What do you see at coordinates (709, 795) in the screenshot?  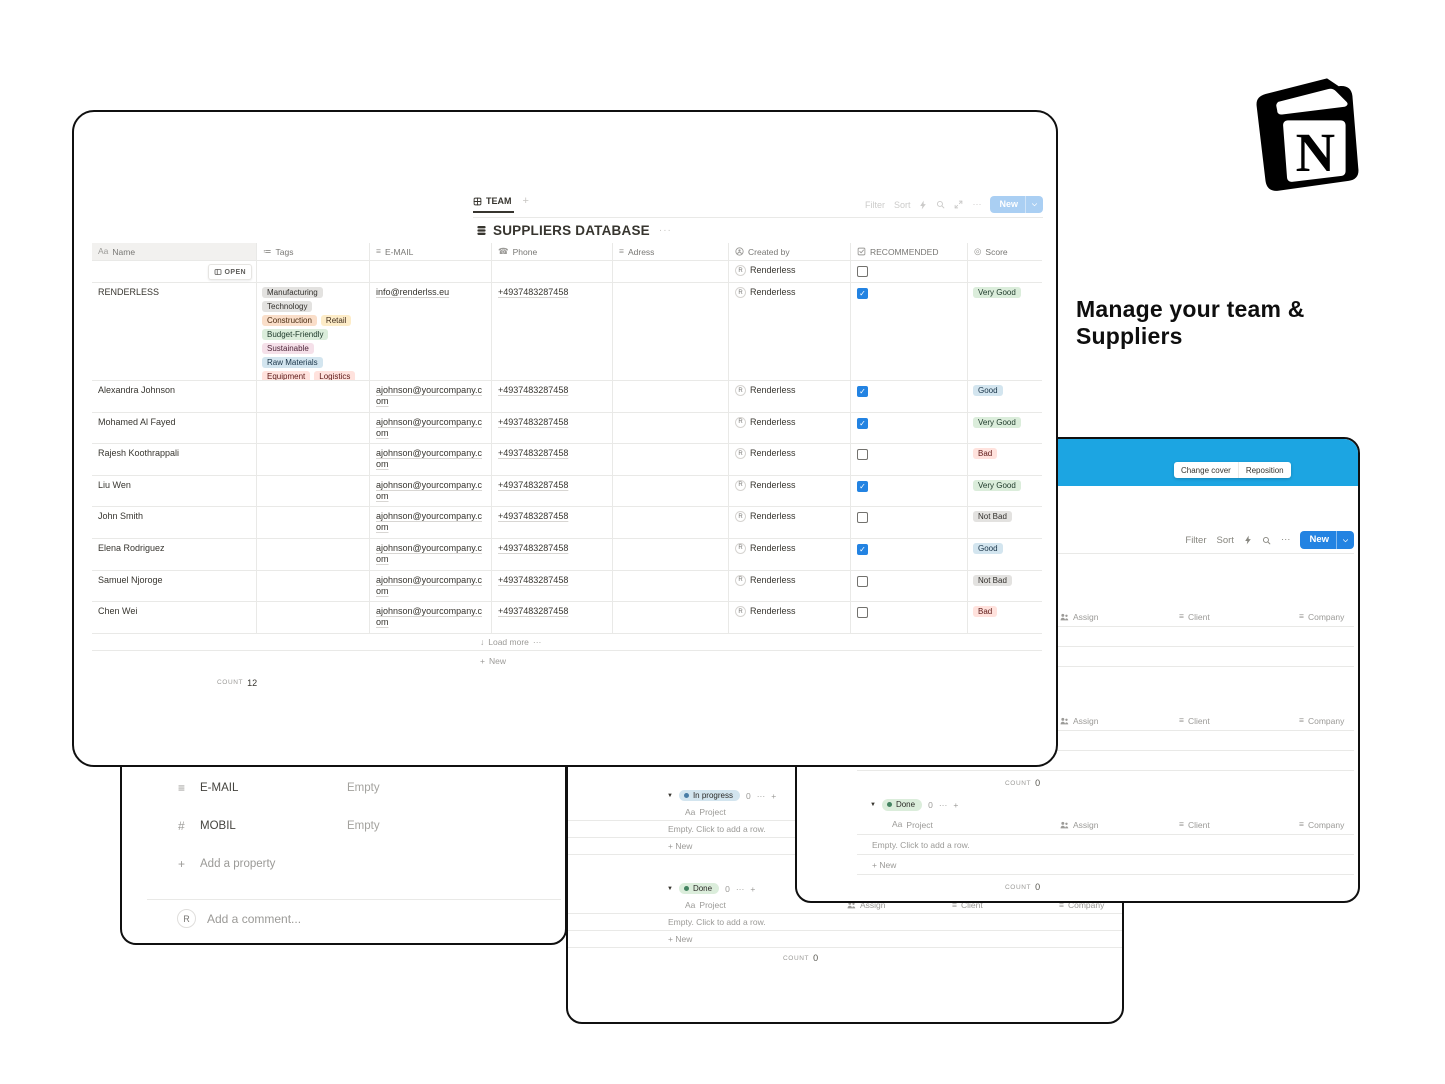 I see `status-pill-in-progress: In progress` at bounding box center [709, 795].